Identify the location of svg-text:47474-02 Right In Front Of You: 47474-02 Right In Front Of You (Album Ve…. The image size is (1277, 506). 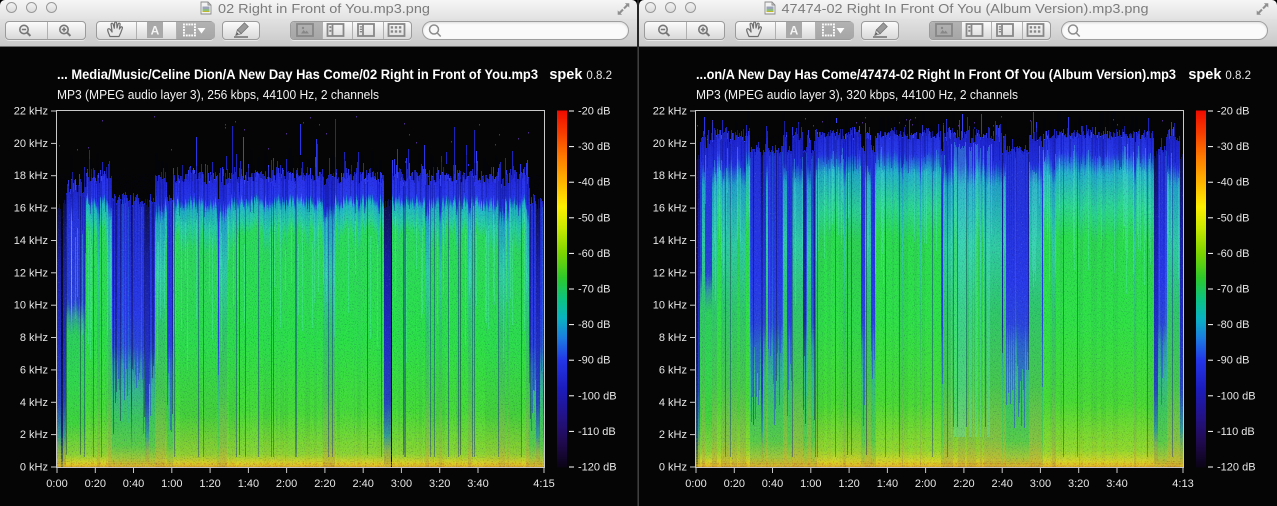
(965, 8).